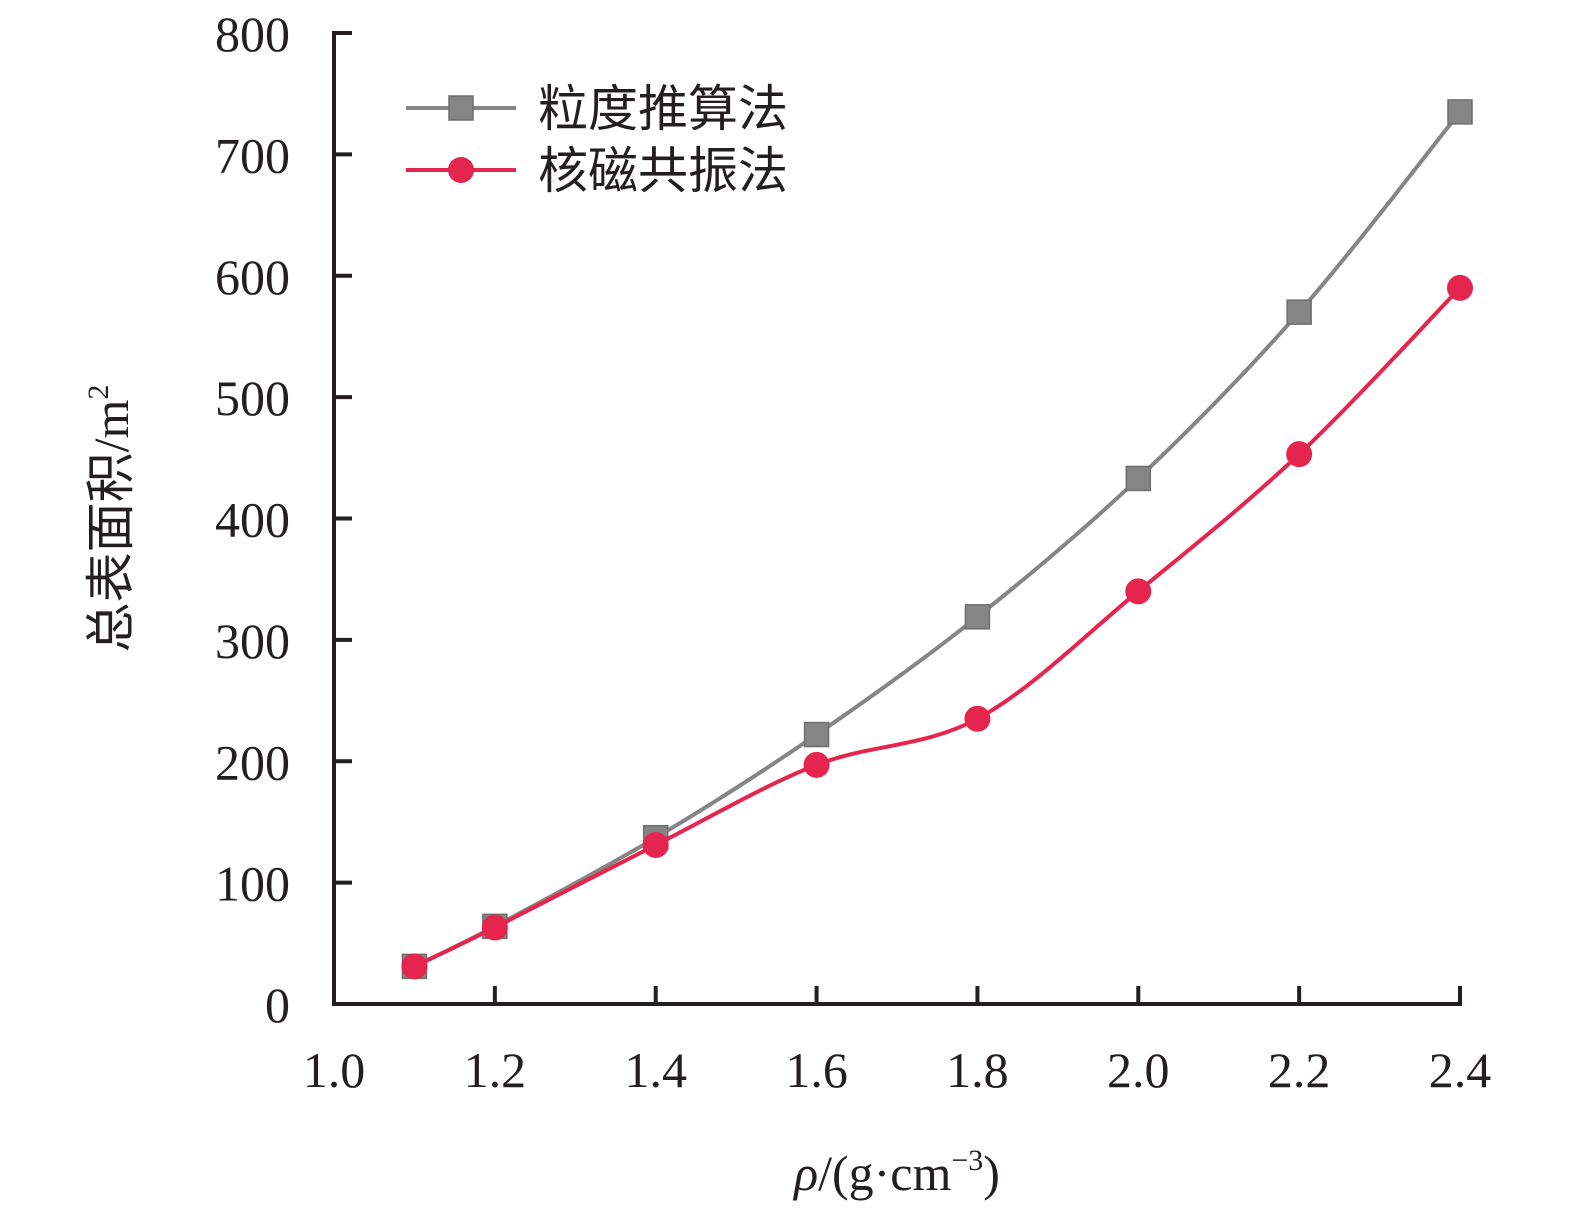 This screenshot has height=1212, width=1575. I want to click on legend-item: 核磁共振法, so click(597, 171).